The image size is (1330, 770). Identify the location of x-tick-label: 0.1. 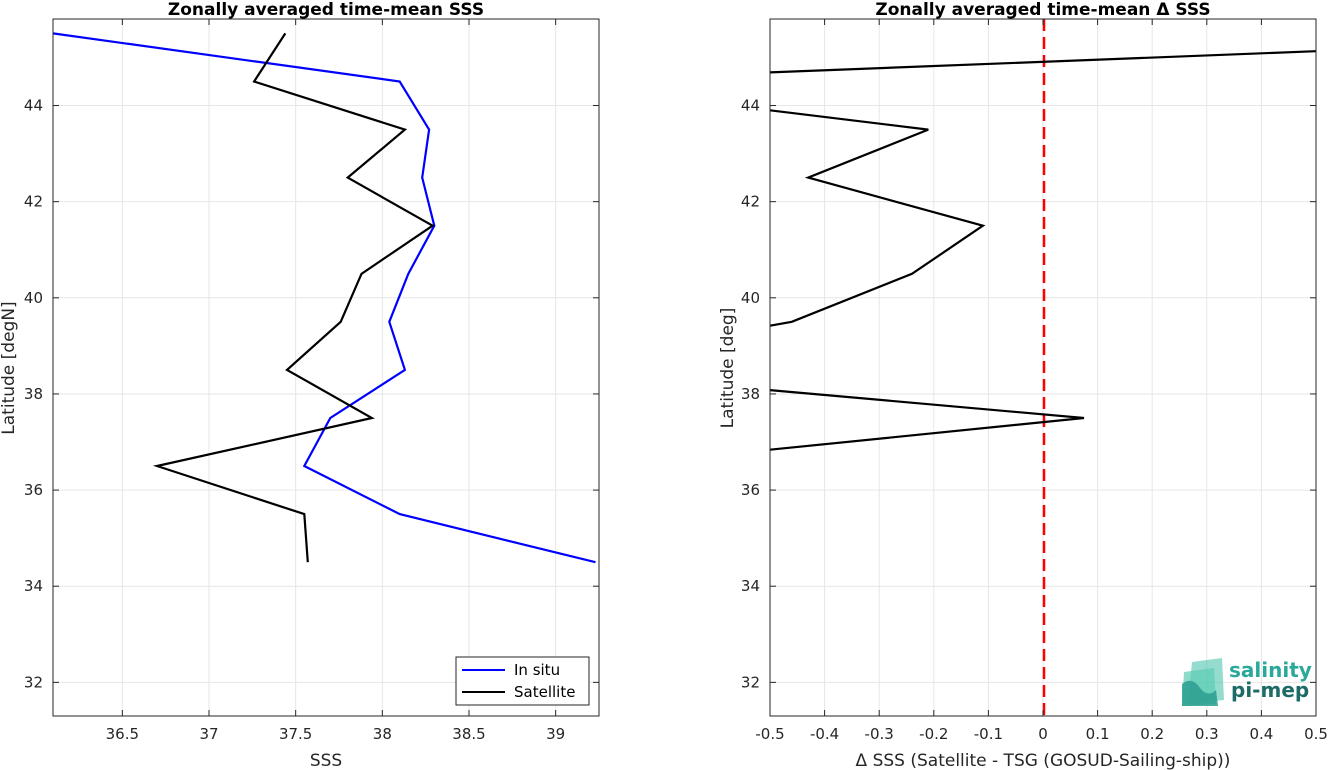
(1098, 734).